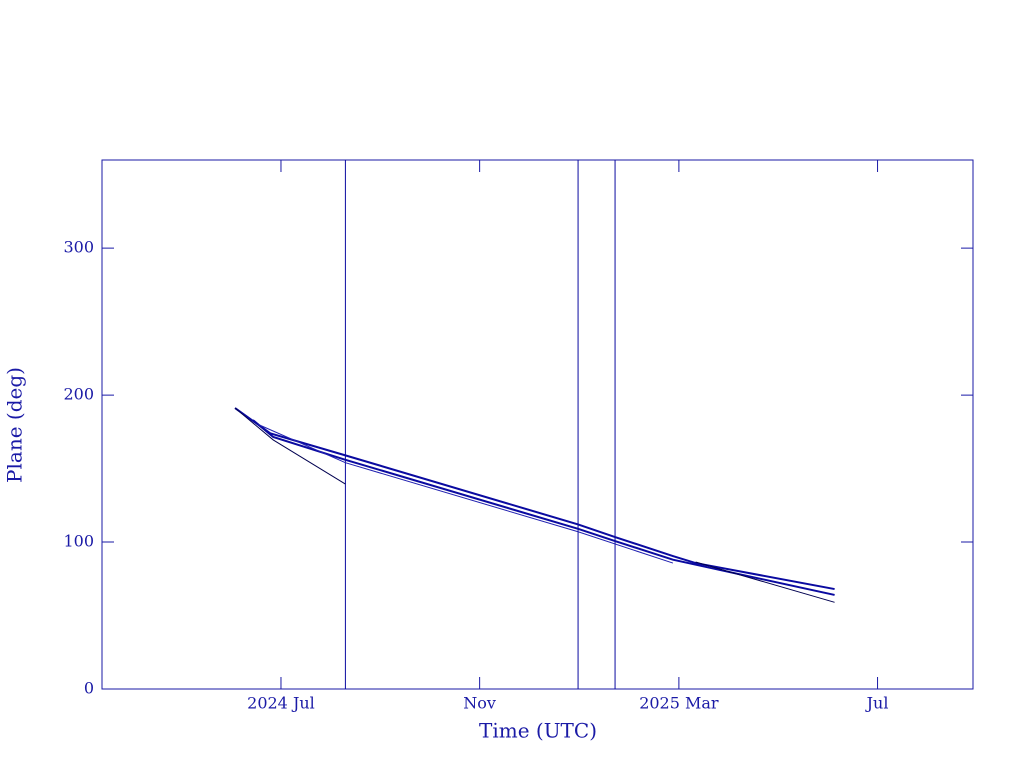  What do you see at coordinates (479, 703) in the screenshot?
I see `x-tick-label: Nov` at bounding box center [479, 703].